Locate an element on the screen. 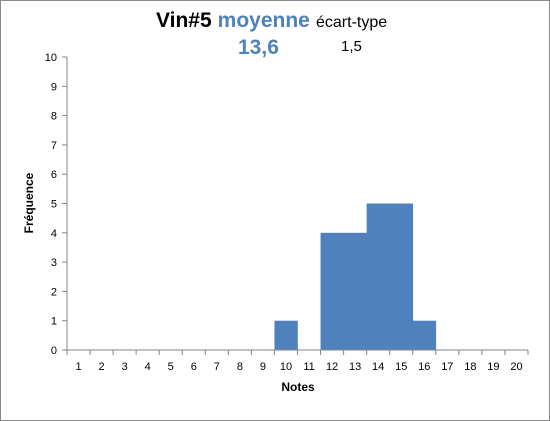 This screenshot has height=421, width=550. y-tick-label: 7 is located at coordinates (54, 146).